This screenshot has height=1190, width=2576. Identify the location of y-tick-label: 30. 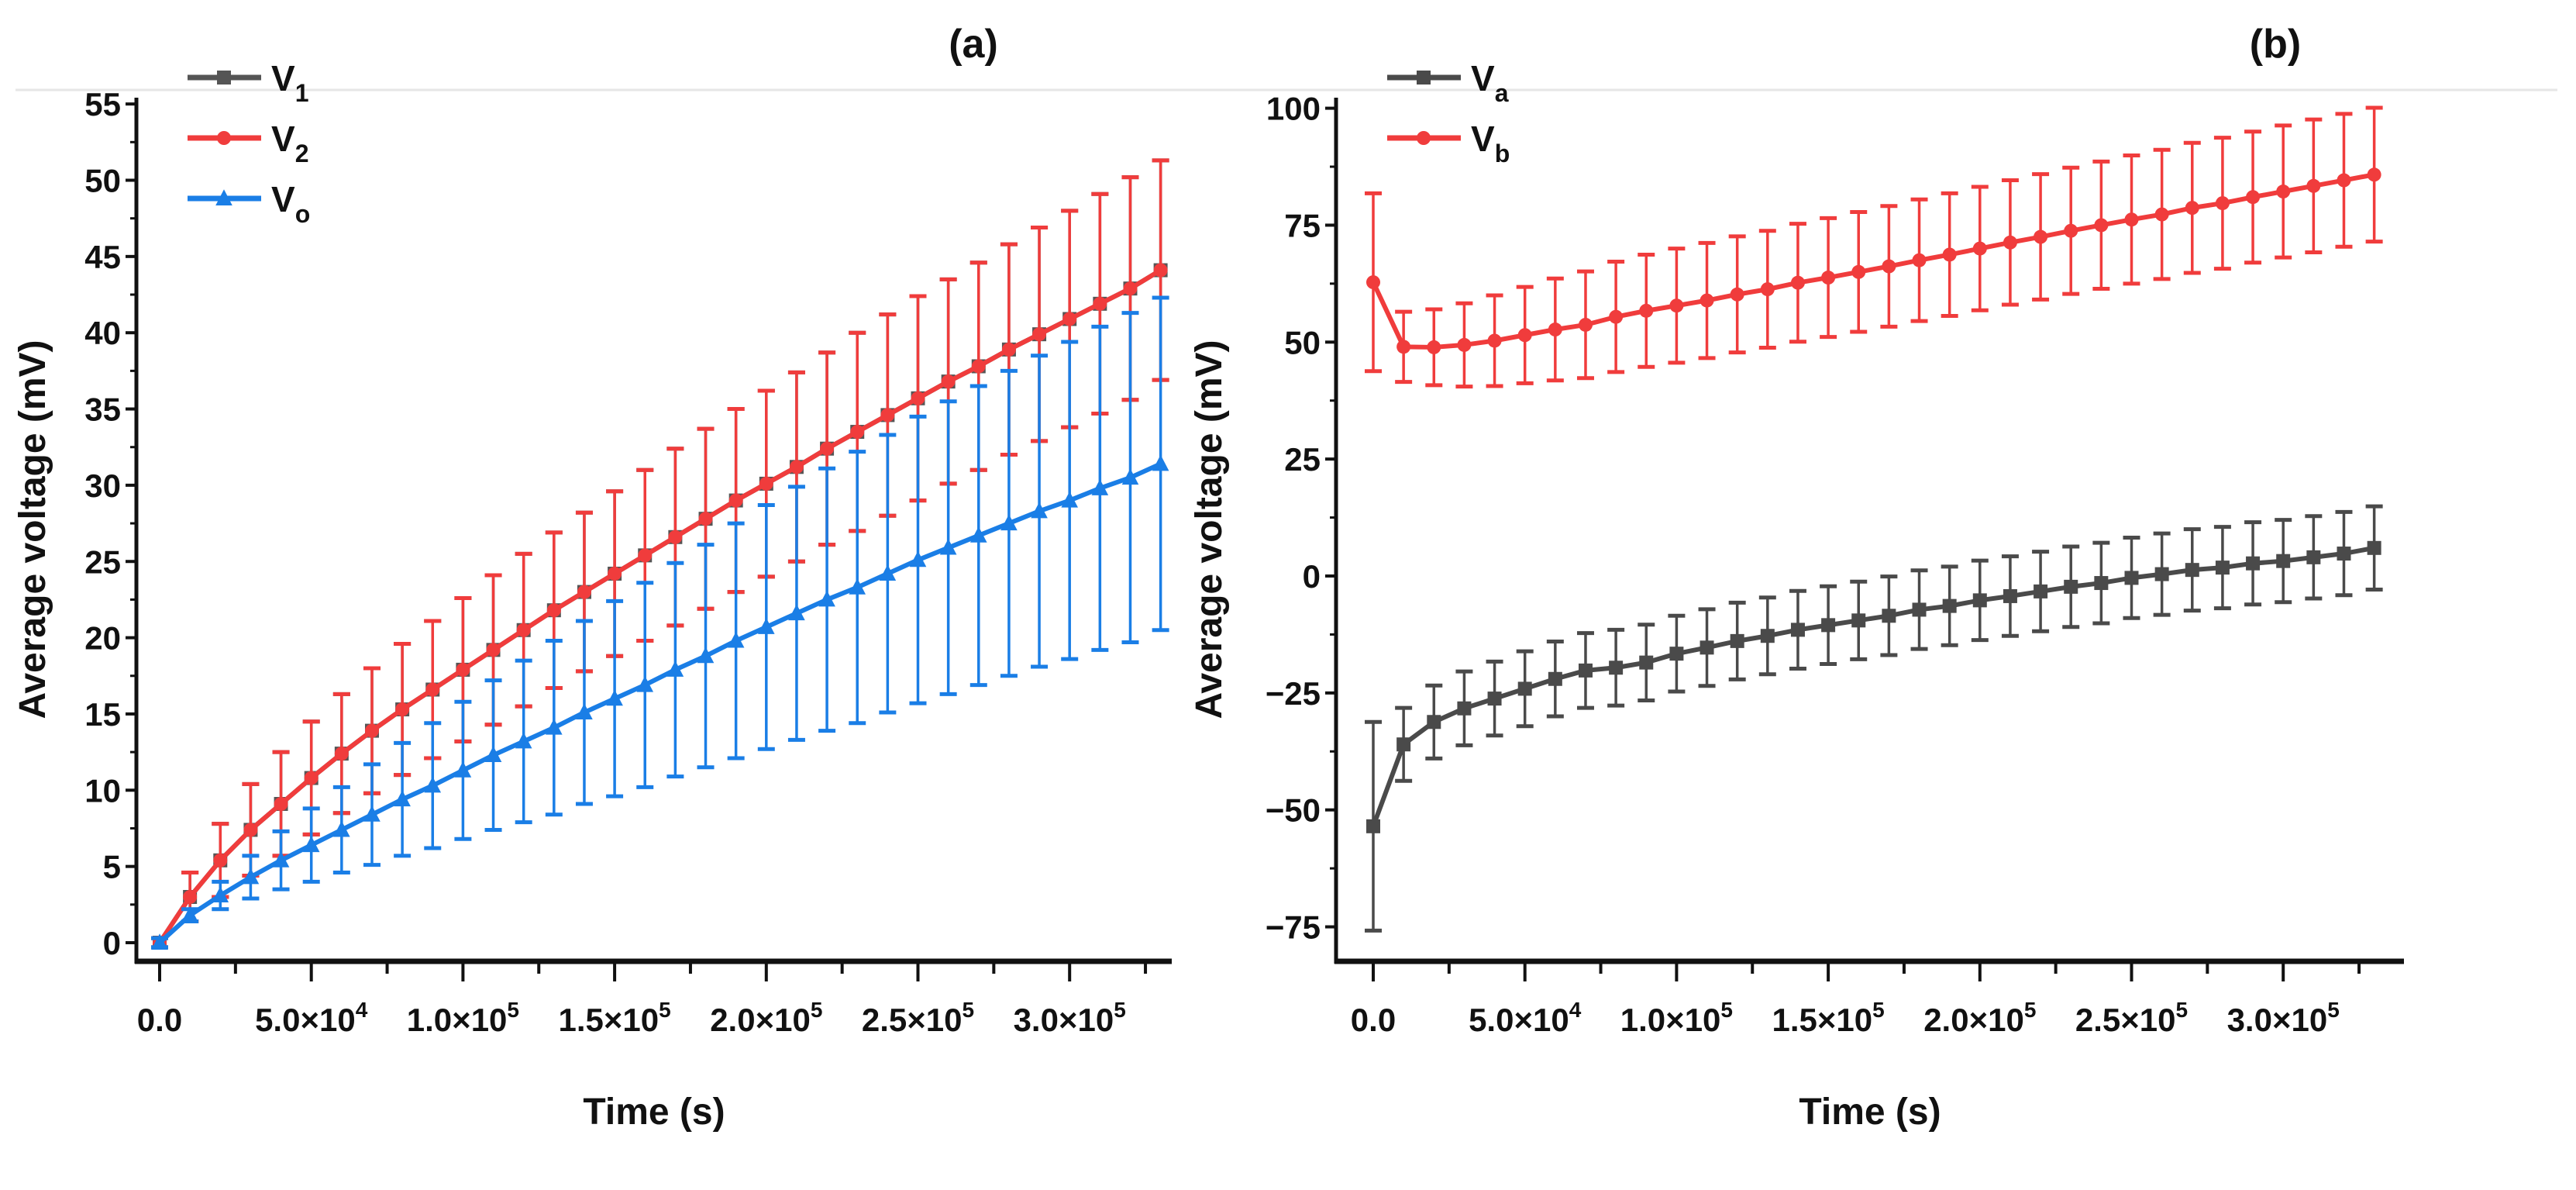
(102, 485).